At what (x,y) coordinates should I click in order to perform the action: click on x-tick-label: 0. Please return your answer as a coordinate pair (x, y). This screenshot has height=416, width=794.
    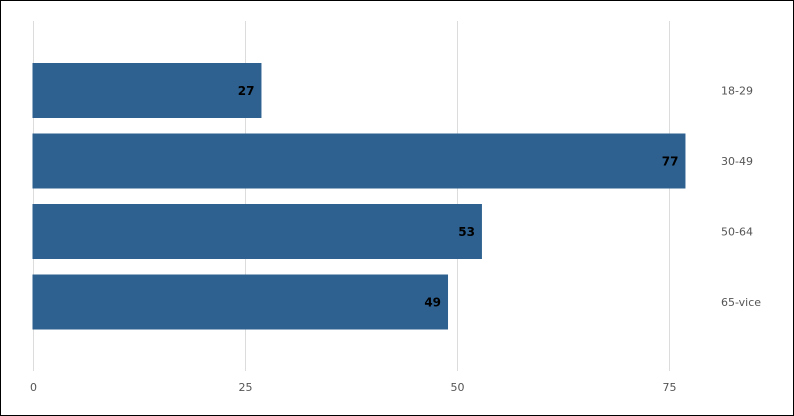
    Looking at the image, I should click on (33, 387).